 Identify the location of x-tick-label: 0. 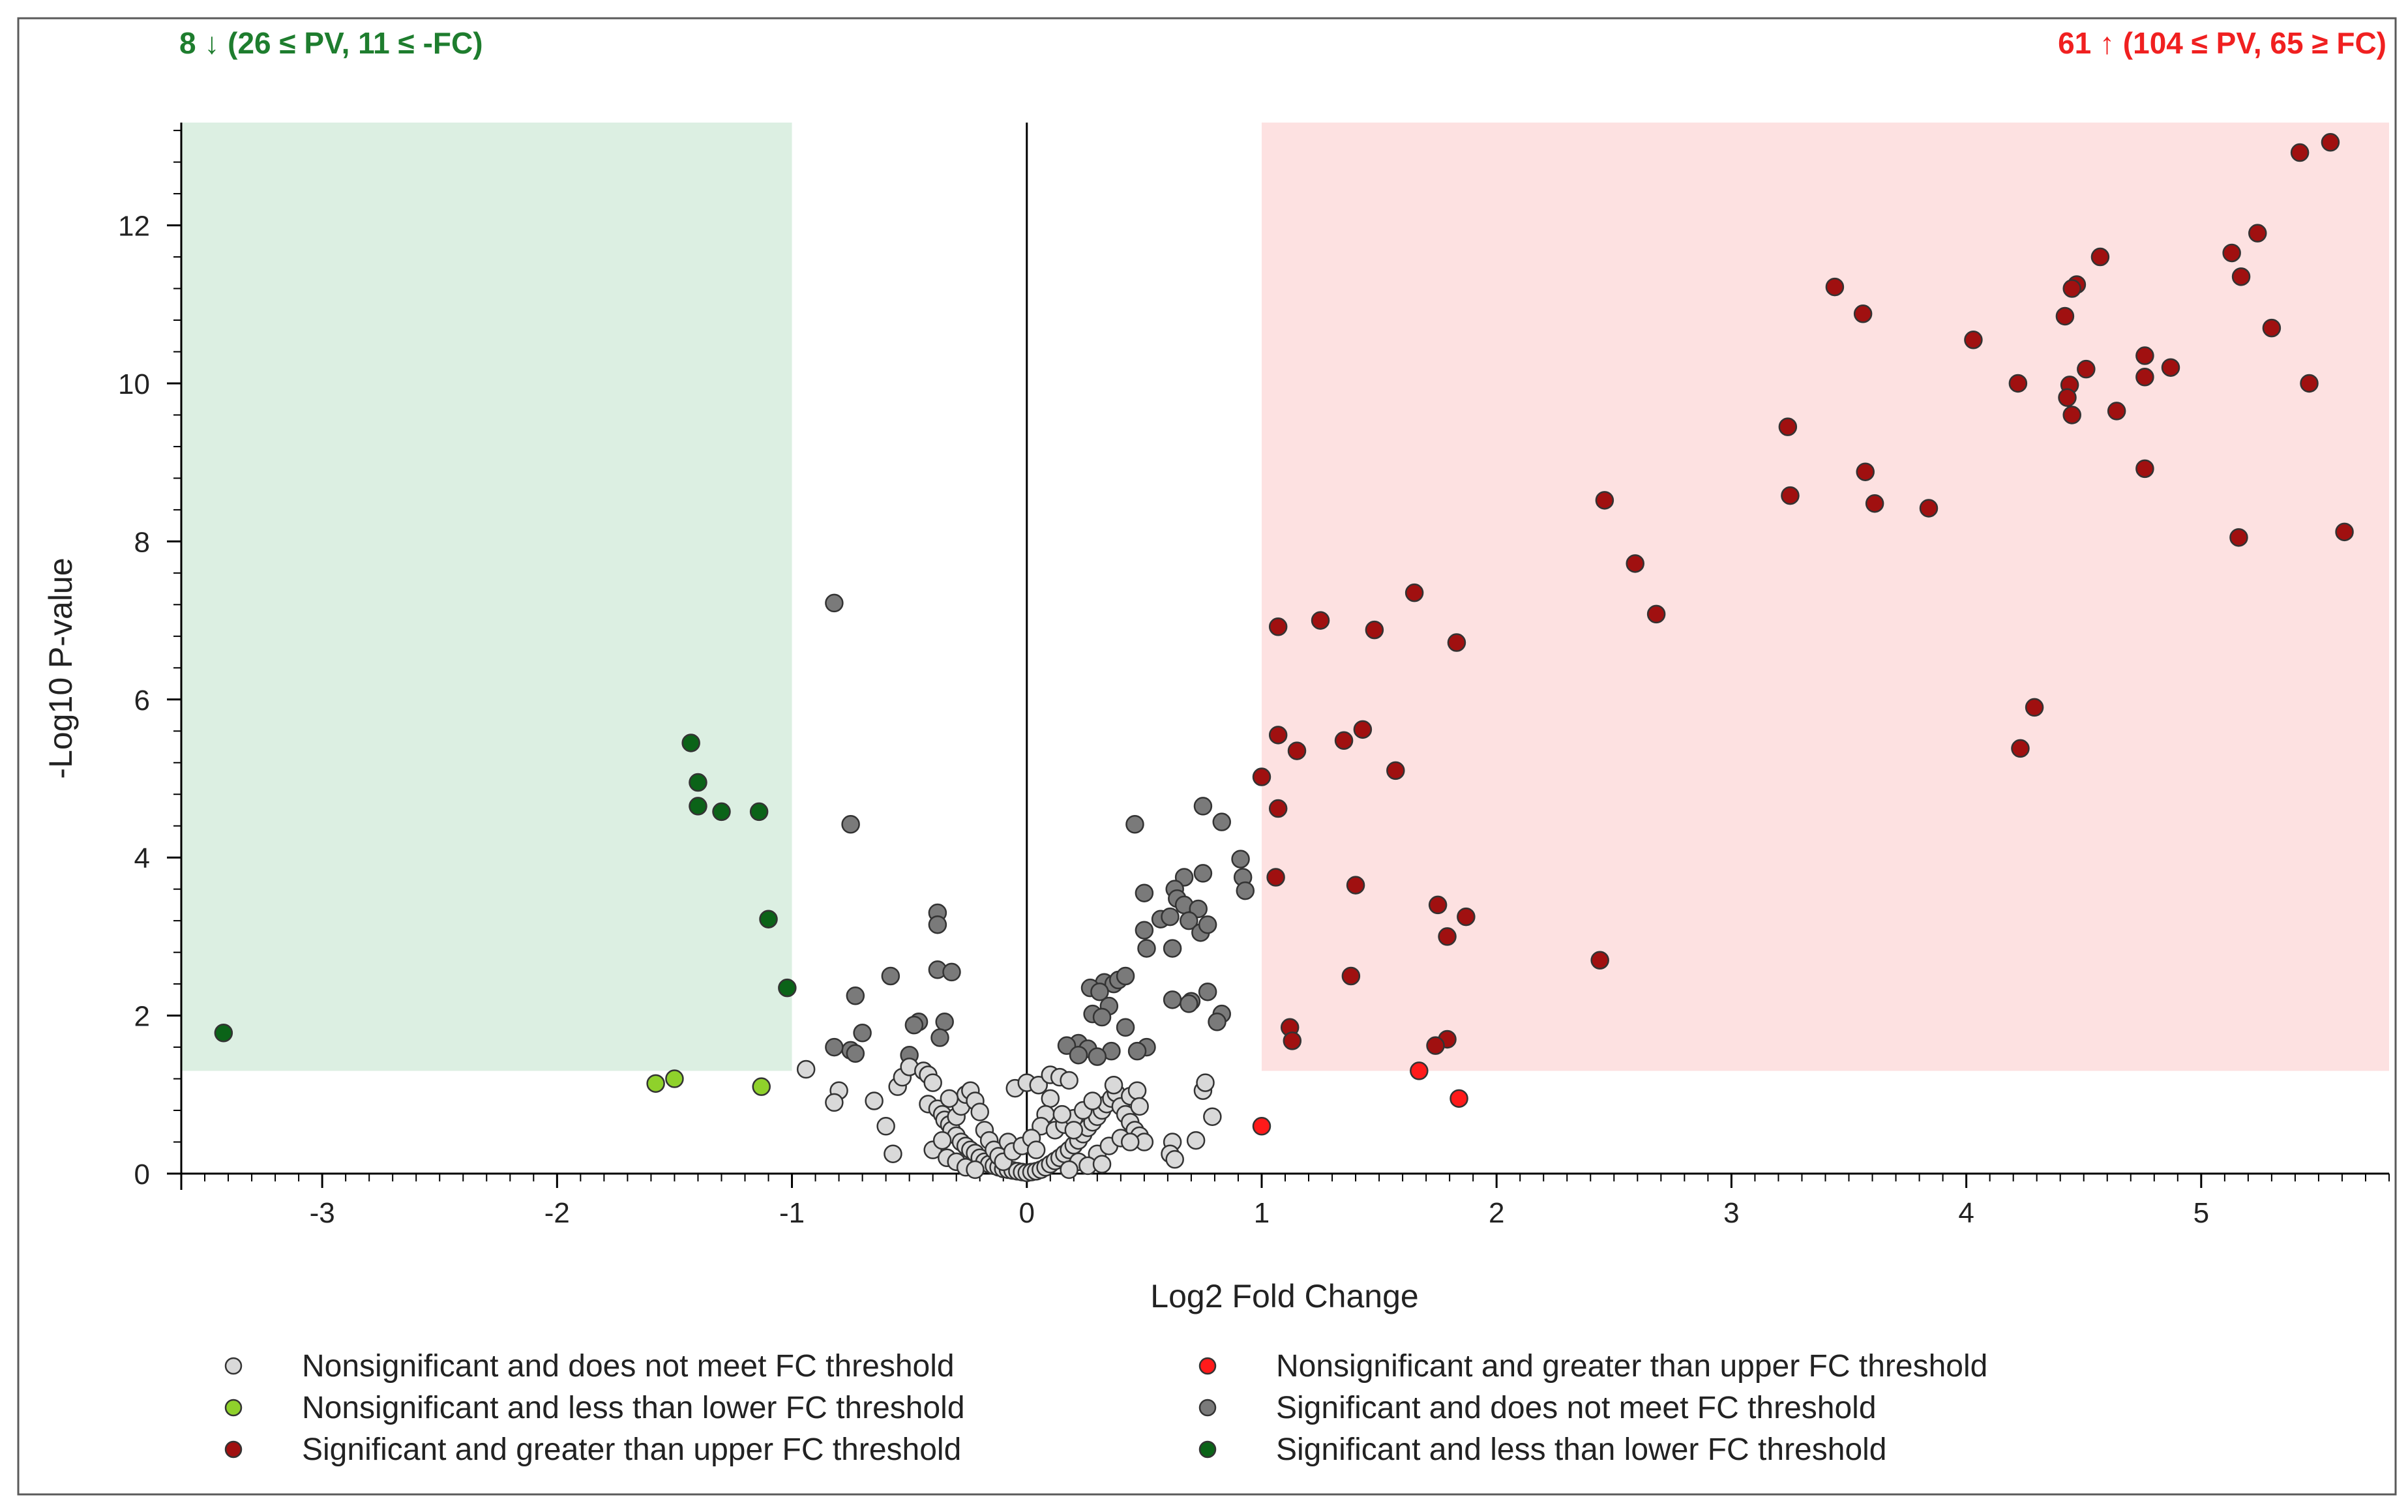
(1027, 1213).